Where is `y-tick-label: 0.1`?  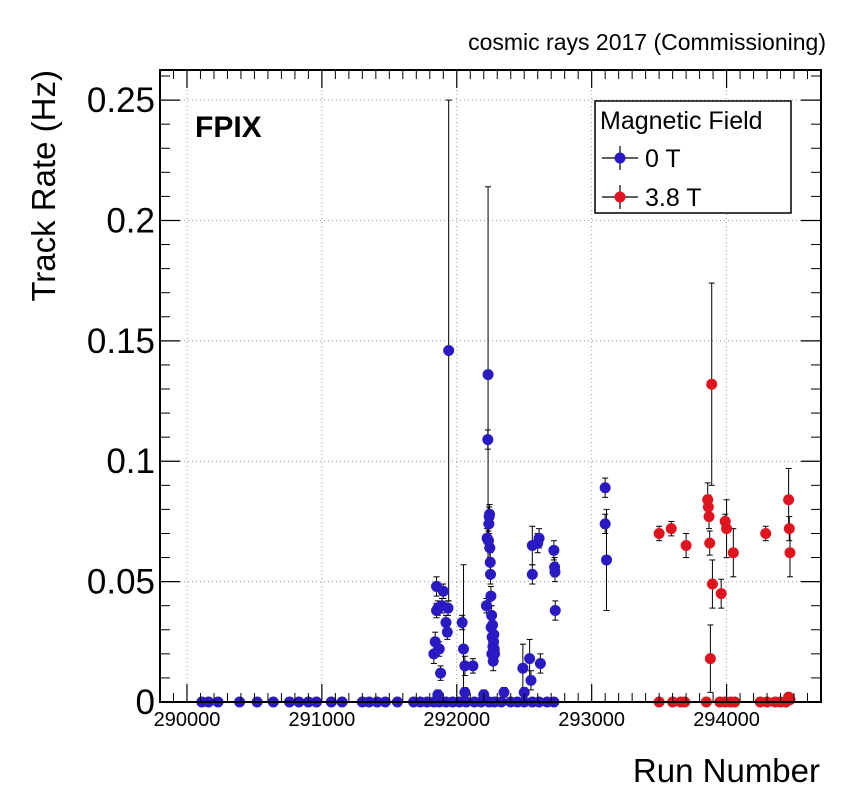 y-tick-label: 0.1 is located at coordinates (130, 461).